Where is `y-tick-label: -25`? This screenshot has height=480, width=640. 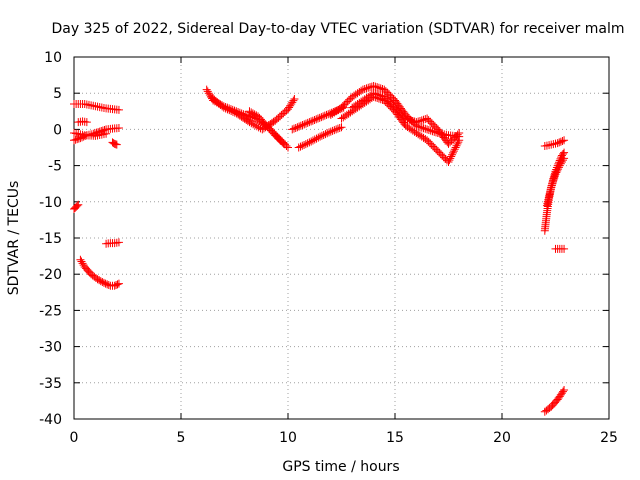 y-tick-label: -25 is located at coordinates (50, 311).